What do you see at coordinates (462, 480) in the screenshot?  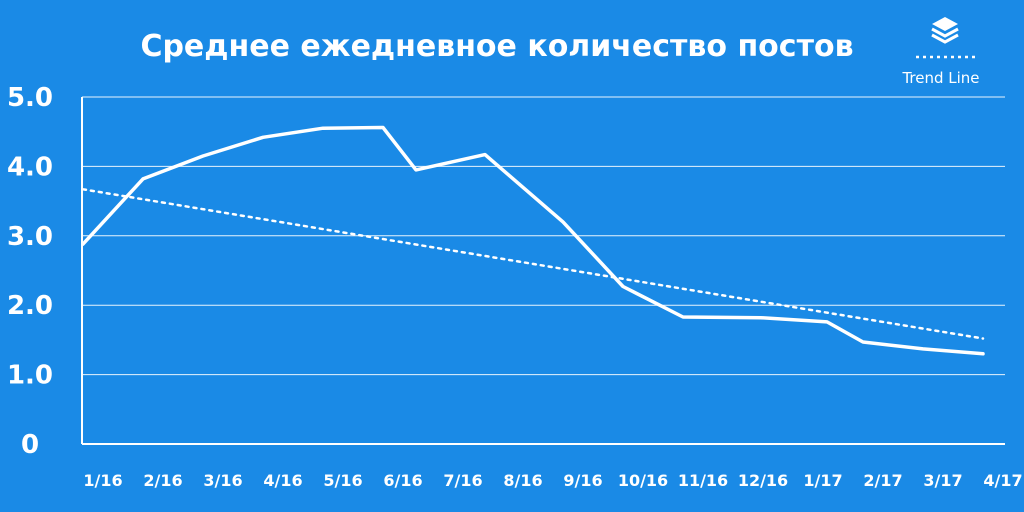 I see `x-tick-label: 7/16` at bounding box center [462, 480].